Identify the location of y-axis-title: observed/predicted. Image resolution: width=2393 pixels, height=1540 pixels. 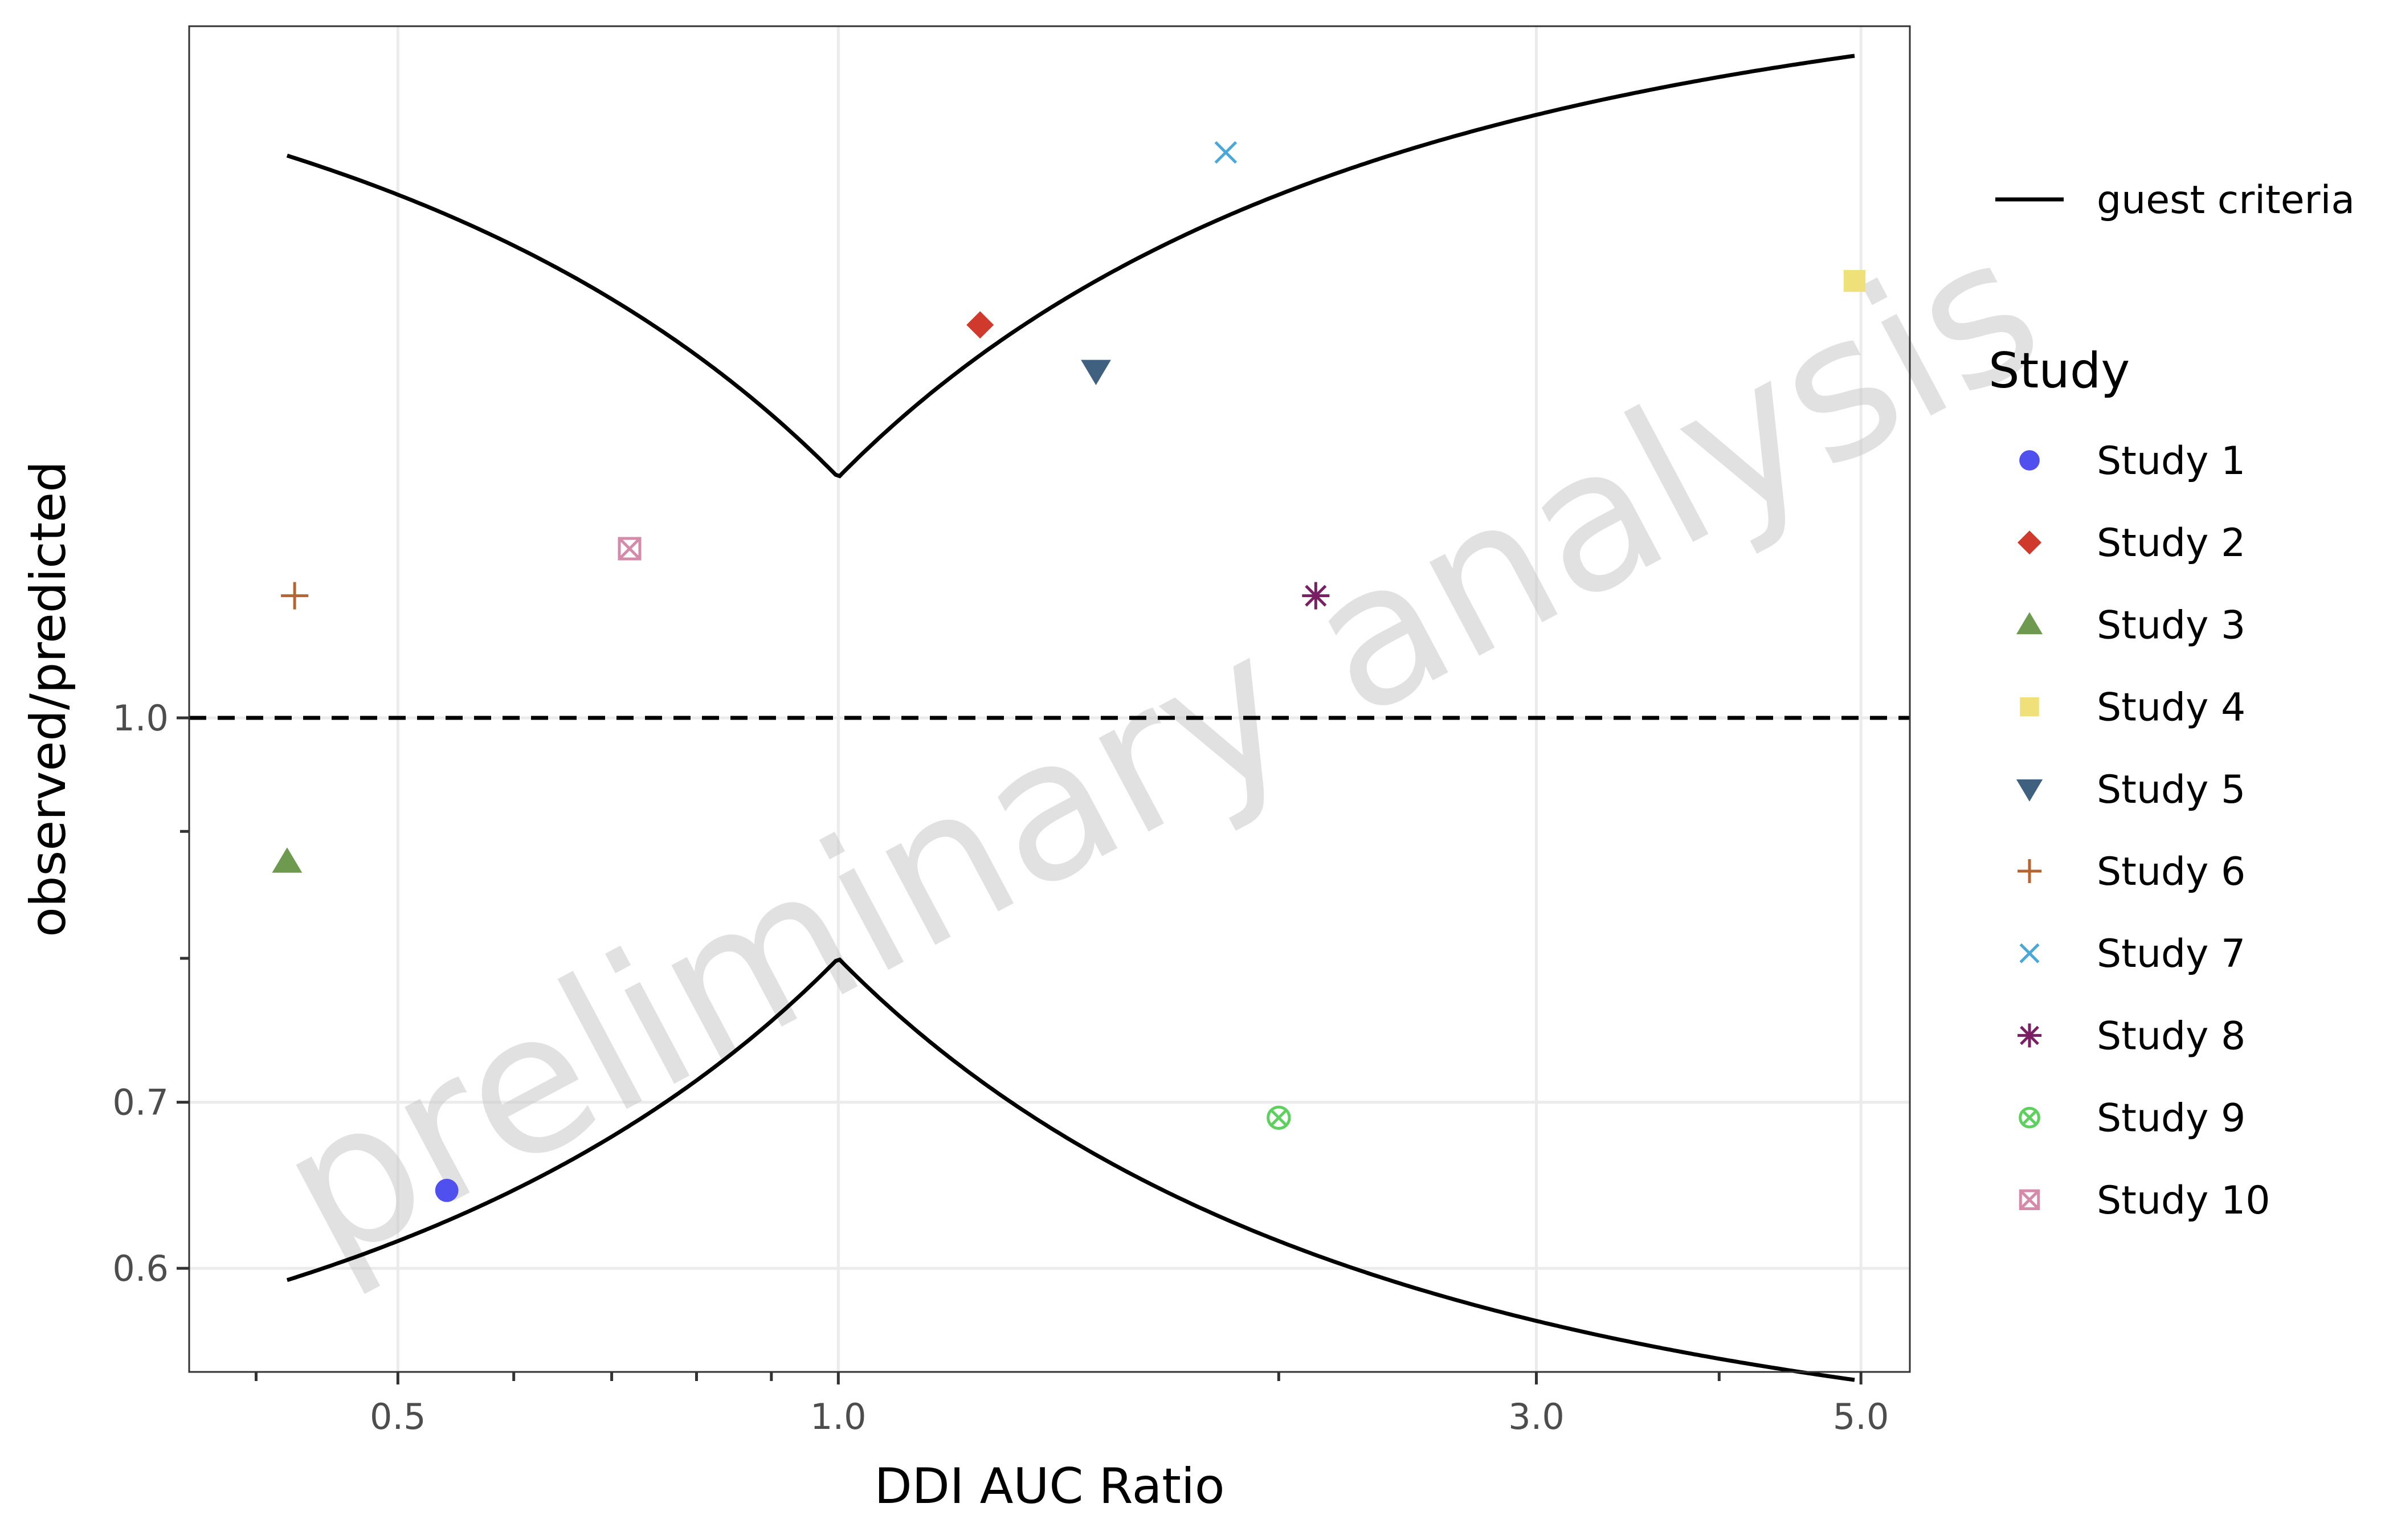
(48, 699).